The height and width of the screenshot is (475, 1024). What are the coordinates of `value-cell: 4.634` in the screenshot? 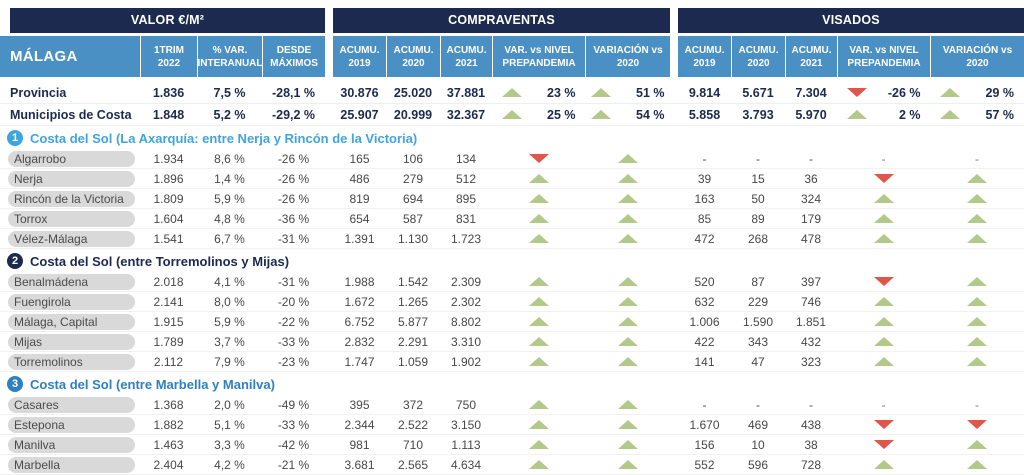 It's located at (466, 464).